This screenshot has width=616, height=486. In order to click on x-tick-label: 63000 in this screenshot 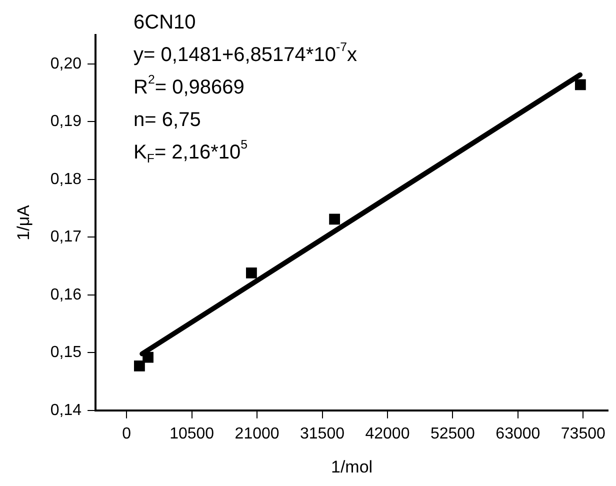, I will do `click(518, 433)`.